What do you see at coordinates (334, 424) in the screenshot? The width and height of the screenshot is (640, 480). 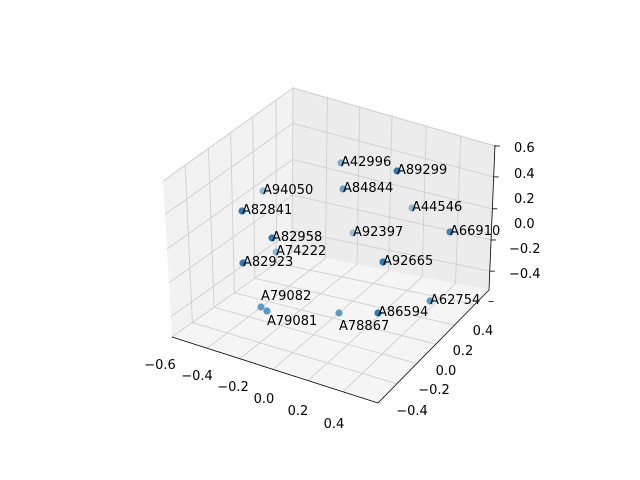 I see `x-tick-label: 0.4` at bounding box center [334, 424].